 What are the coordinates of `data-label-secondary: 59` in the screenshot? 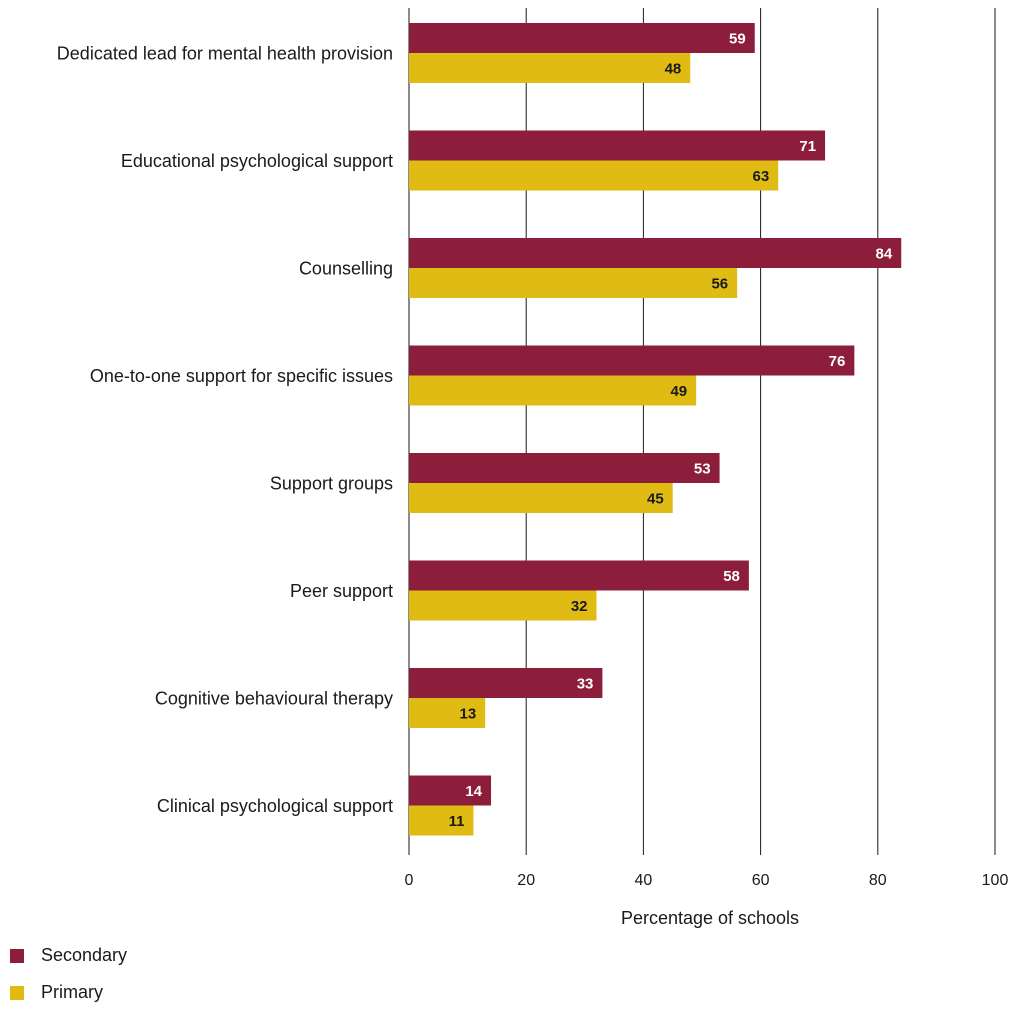 It's located at (737, 39).